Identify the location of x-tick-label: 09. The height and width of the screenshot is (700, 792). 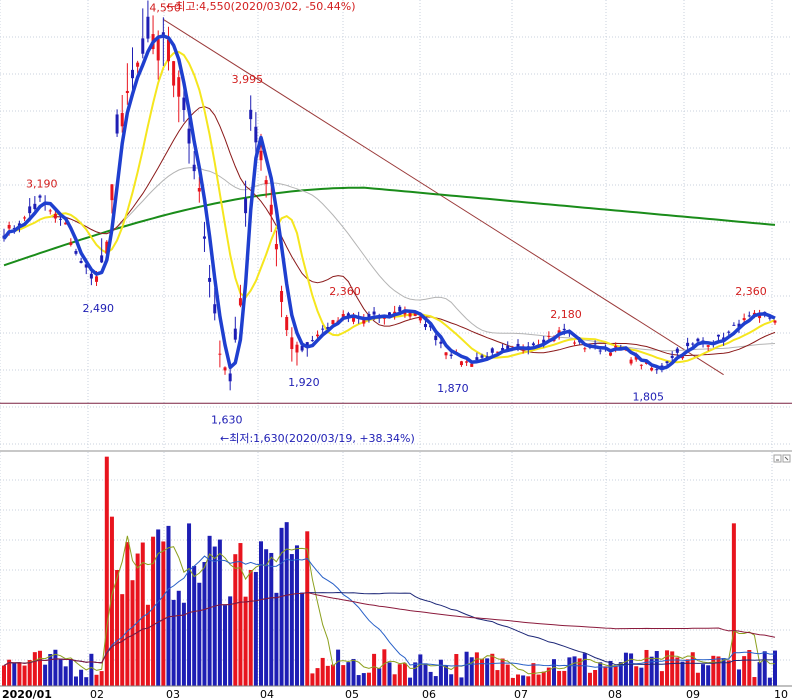
(693, 694).